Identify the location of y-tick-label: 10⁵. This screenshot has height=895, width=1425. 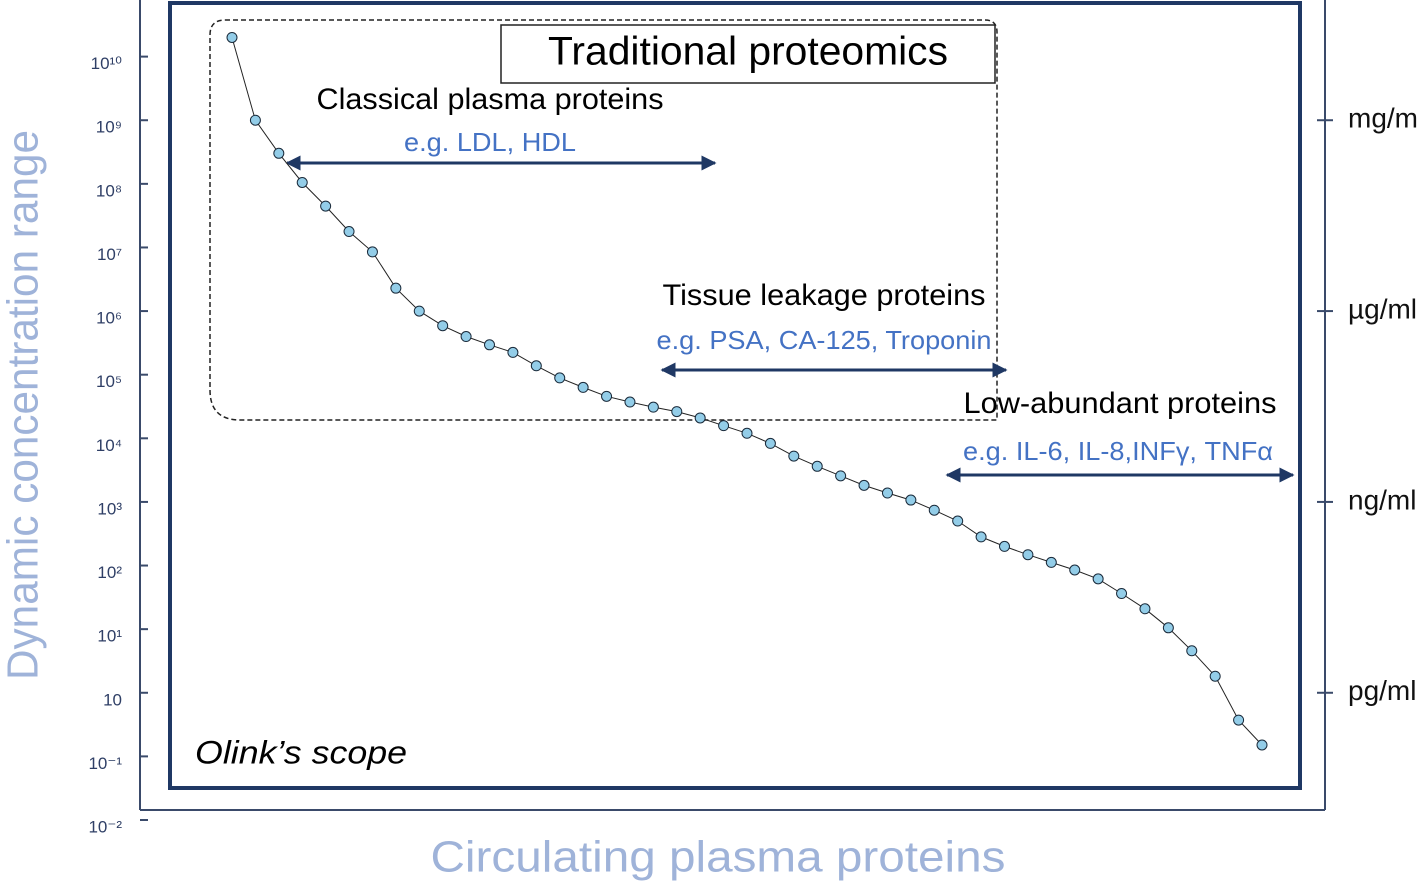
(109, 381).